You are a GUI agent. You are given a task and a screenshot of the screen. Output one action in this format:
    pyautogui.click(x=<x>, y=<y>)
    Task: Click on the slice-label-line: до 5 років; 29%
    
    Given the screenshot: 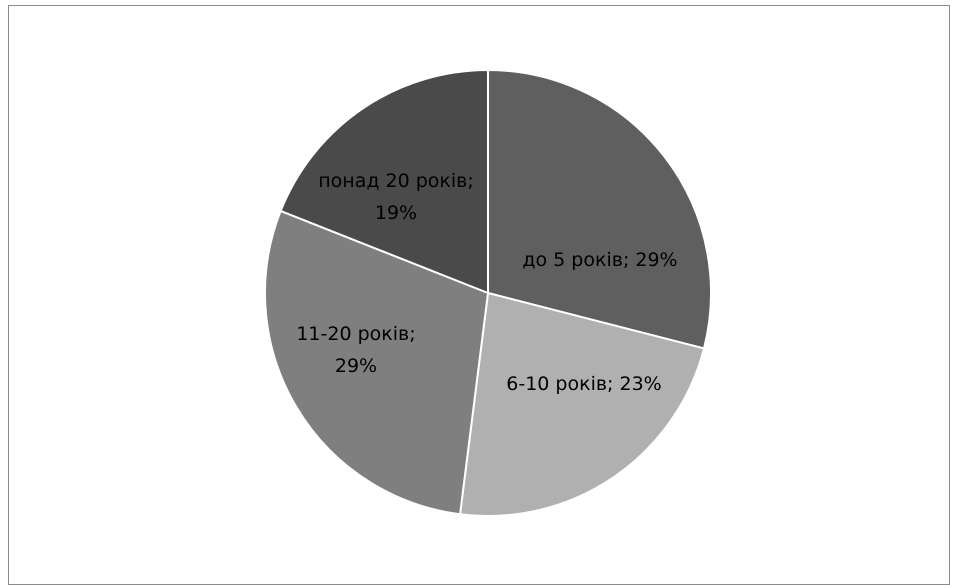 What is the action you would take?
    pyautogui.click(x=599, y=260)
    